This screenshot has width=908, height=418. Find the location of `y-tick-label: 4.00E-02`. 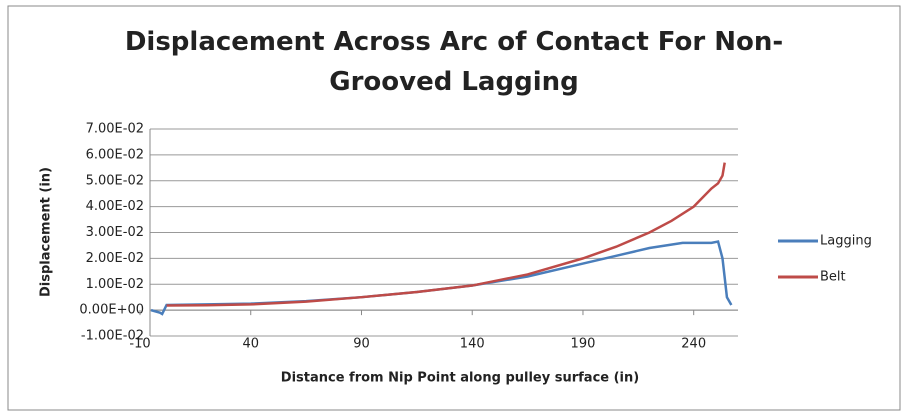

y-tick-label: 4.00E-02 is located at coordinates (115, 206).